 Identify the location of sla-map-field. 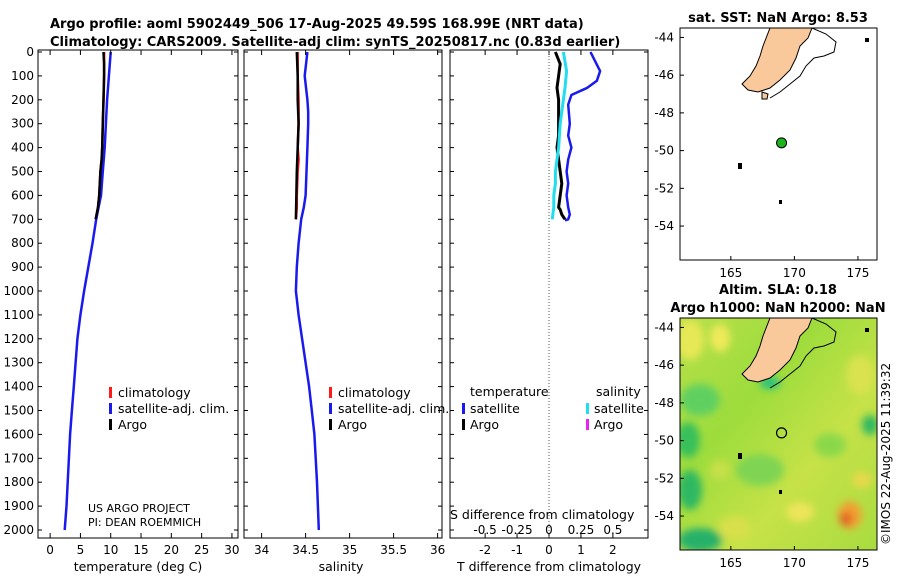
(778, 435).